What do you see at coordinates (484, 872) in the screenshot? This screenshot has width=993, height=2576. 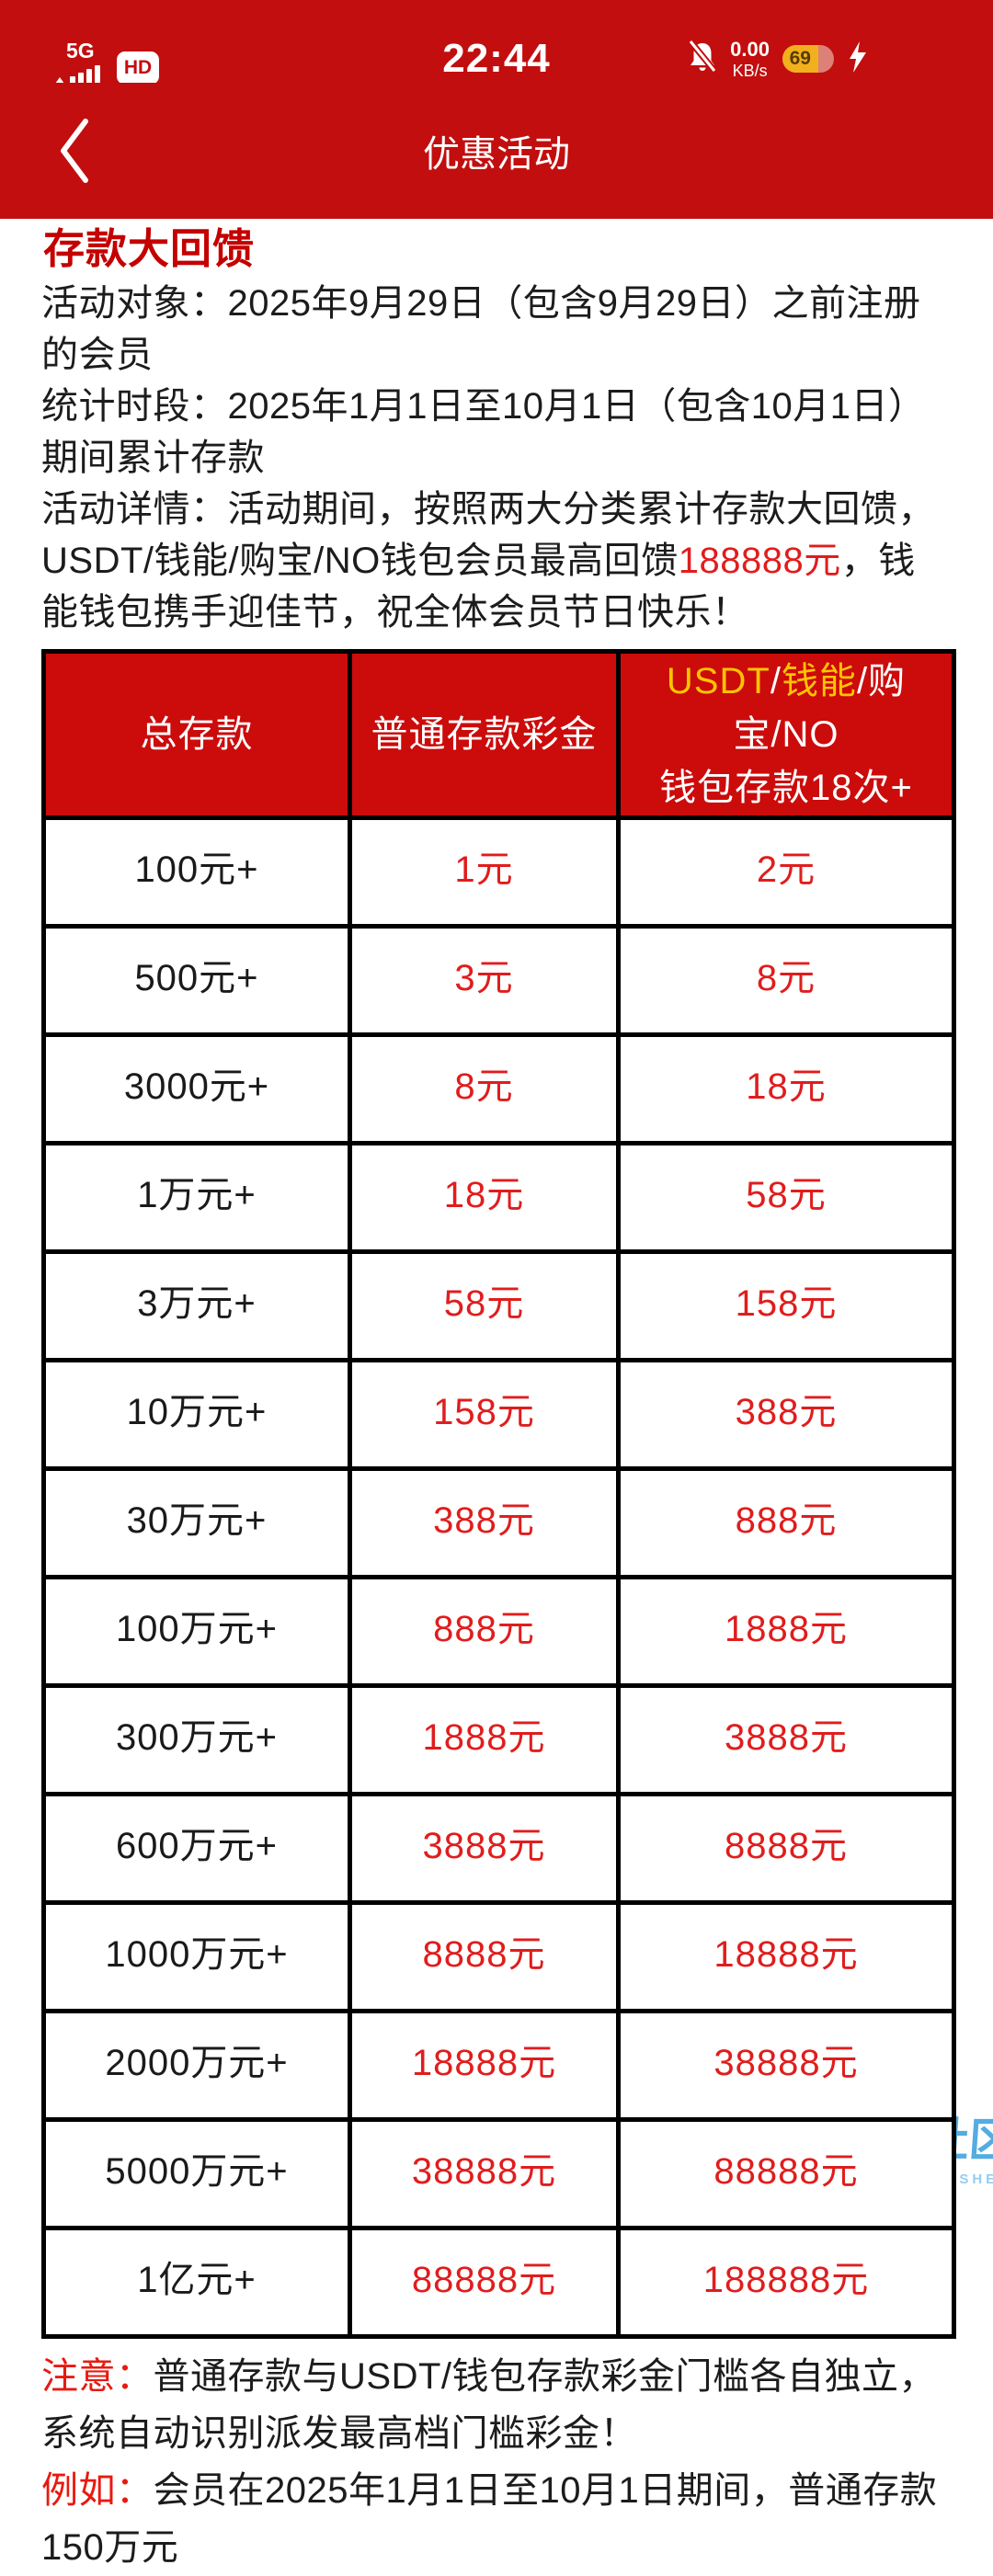 I see `normal-bonus-cell: 1元` at bounding box center [484, 872].